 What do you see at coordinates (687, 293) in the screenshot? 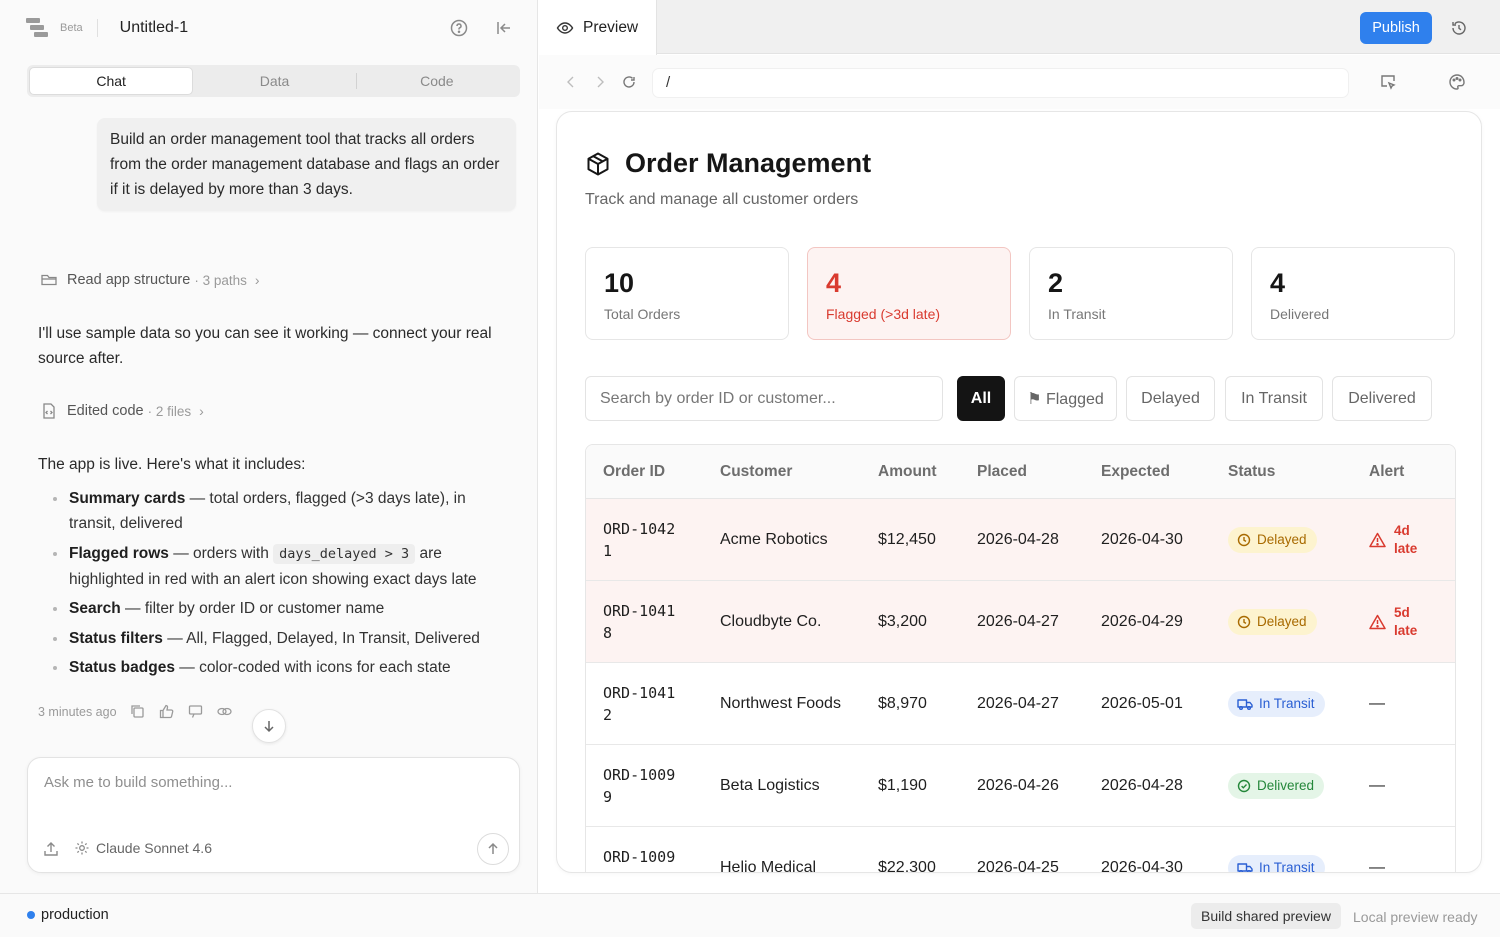
I see `summary-card-total: 10 Total Orders` at bounding box center [687, 293].